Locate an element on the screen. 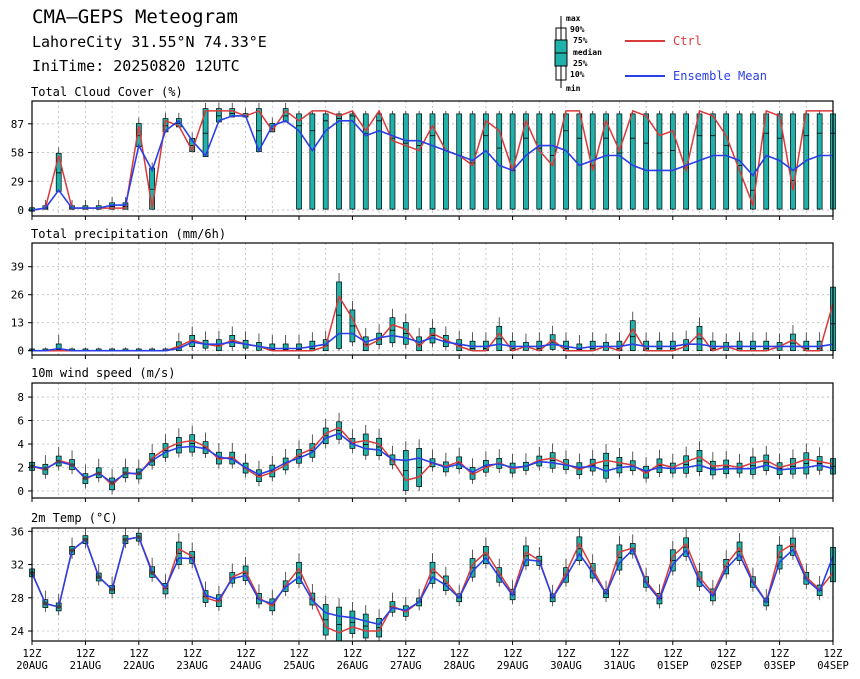 The height and width of the screenshot is (679, 860). x-tick-label-date: 21AUG is located at coordinates (86, 666).